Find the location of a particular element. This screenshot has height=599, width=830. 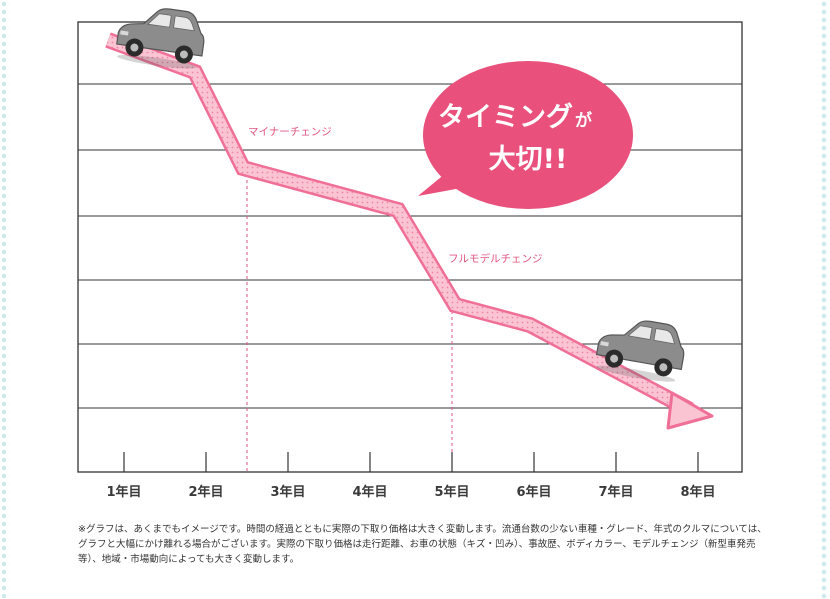

callout-bubble: タイミングが 大切!! is located at coordinates (525, 135).